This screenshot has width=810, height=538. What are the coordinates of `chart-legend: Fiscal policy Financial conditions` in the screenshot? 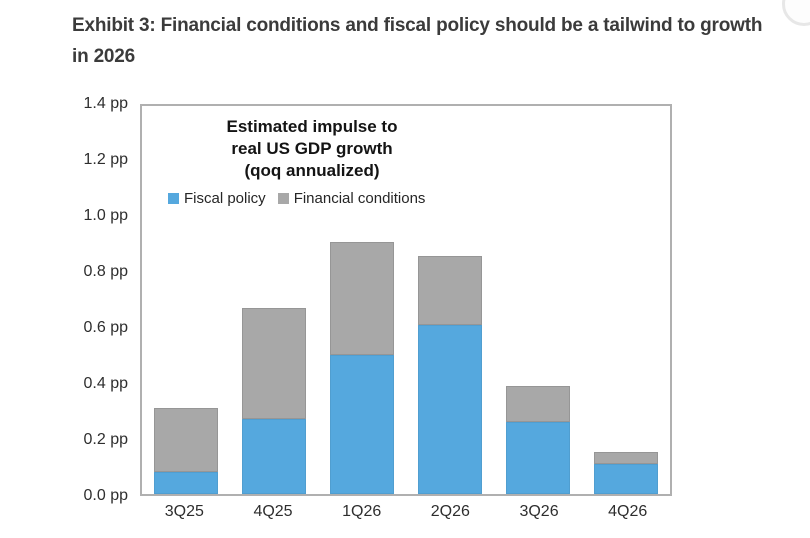 It's located at (296, 198).